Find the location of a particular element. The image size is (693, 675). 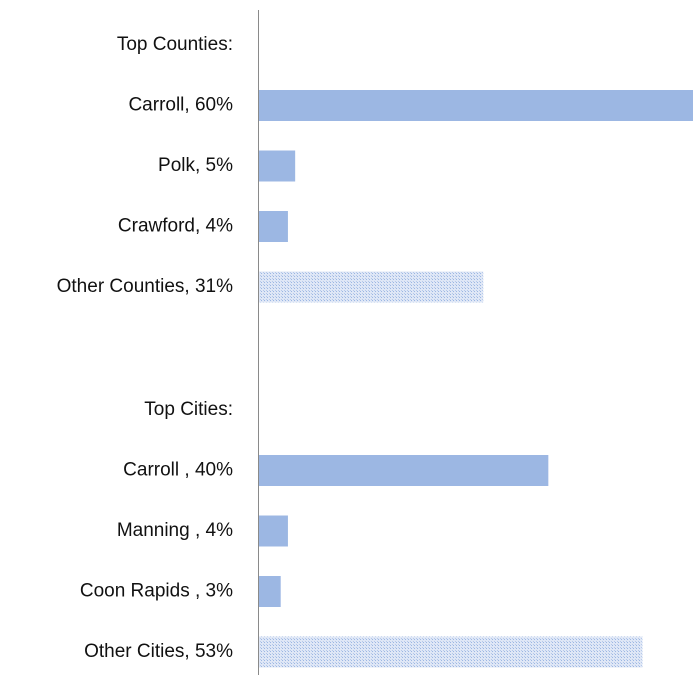

bar-label-carroll-40: Carroll , 40% is located at coordinates (178, 470).